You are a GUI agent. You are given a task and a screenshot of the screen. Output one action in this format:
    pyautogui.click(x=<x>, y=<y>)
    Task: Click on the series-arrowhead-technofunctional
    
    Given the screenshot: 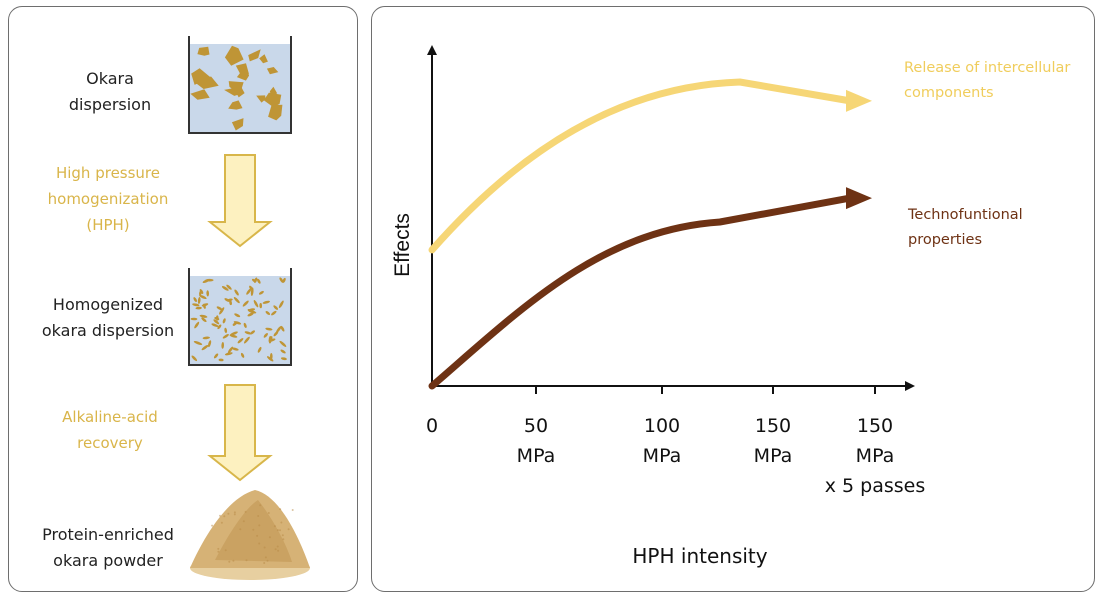 What is the action you would take?
    pyautogui.click(x=859, y=198)
    